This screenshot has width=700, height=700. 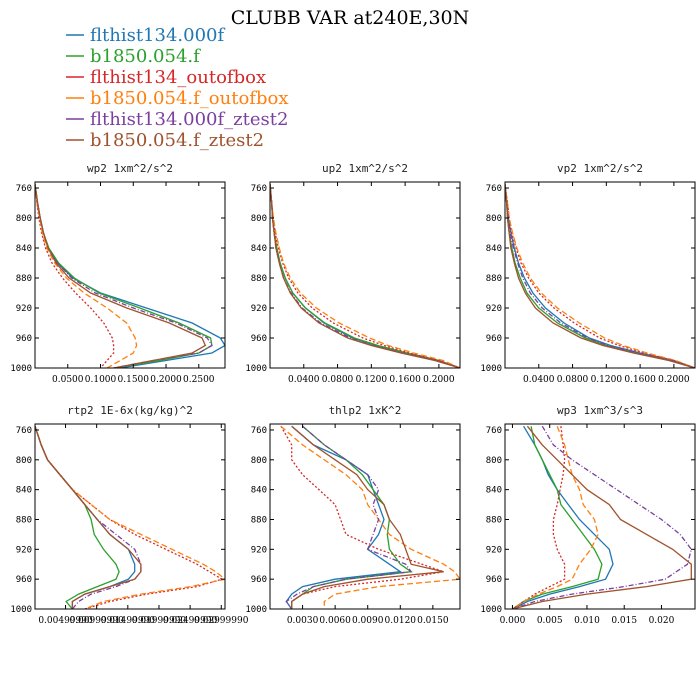 I want to click on x-tick-label: 0.010, so click(x=587, y=621).